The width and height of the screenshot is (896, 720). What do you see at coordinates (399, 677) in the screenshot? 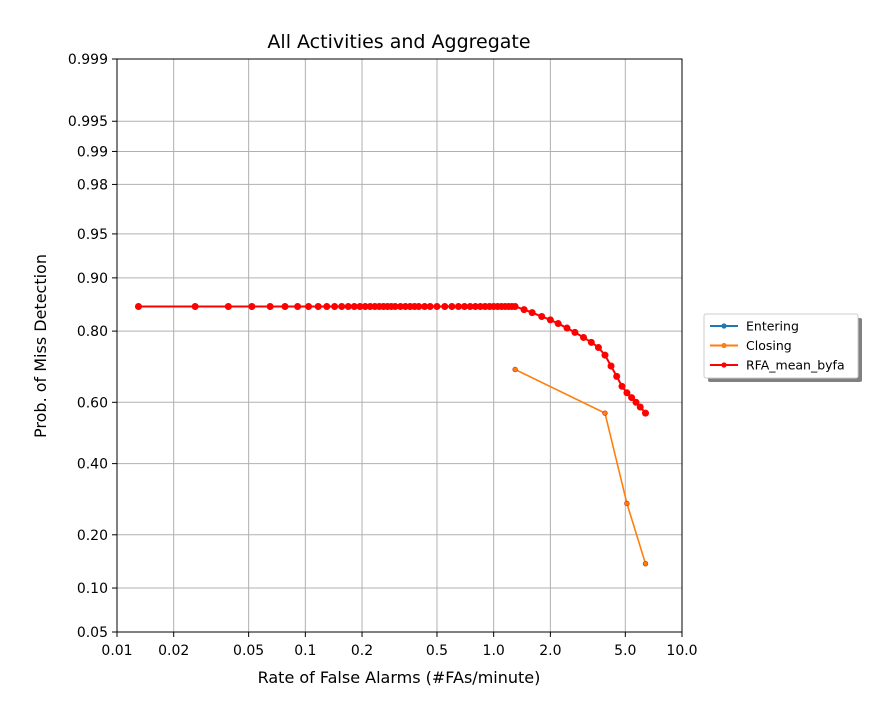
I see `x-axis-label: Rate of False Alarms (#FAs/minute)` at bounding box center [399, 677].